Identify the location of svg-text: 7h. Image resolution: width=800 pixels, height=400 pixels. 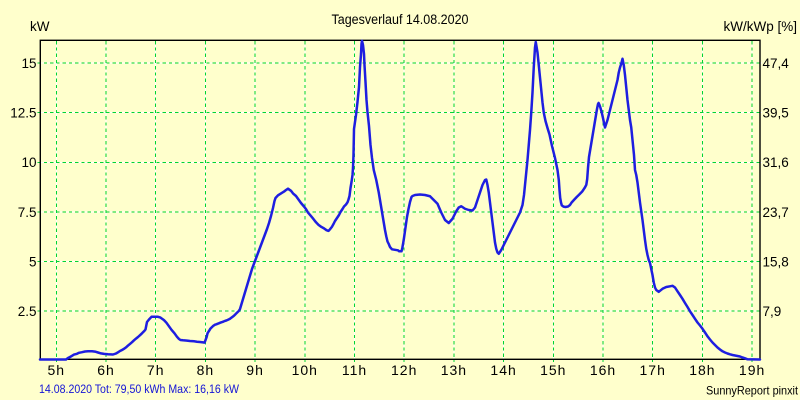
(156, 370).